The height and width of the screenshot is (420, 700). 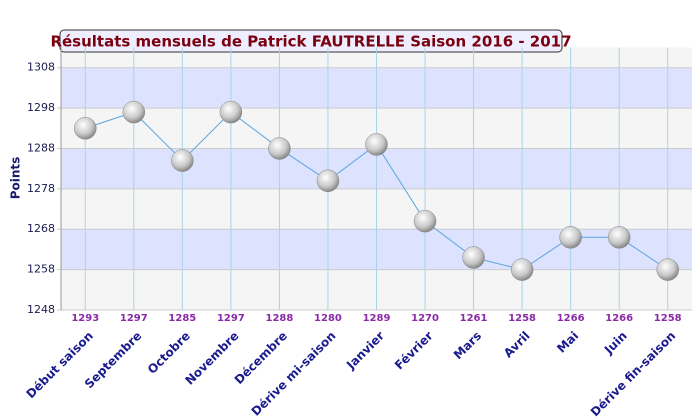 I want to click on x-tick-label: Début saison, so click(x=59, y=365).